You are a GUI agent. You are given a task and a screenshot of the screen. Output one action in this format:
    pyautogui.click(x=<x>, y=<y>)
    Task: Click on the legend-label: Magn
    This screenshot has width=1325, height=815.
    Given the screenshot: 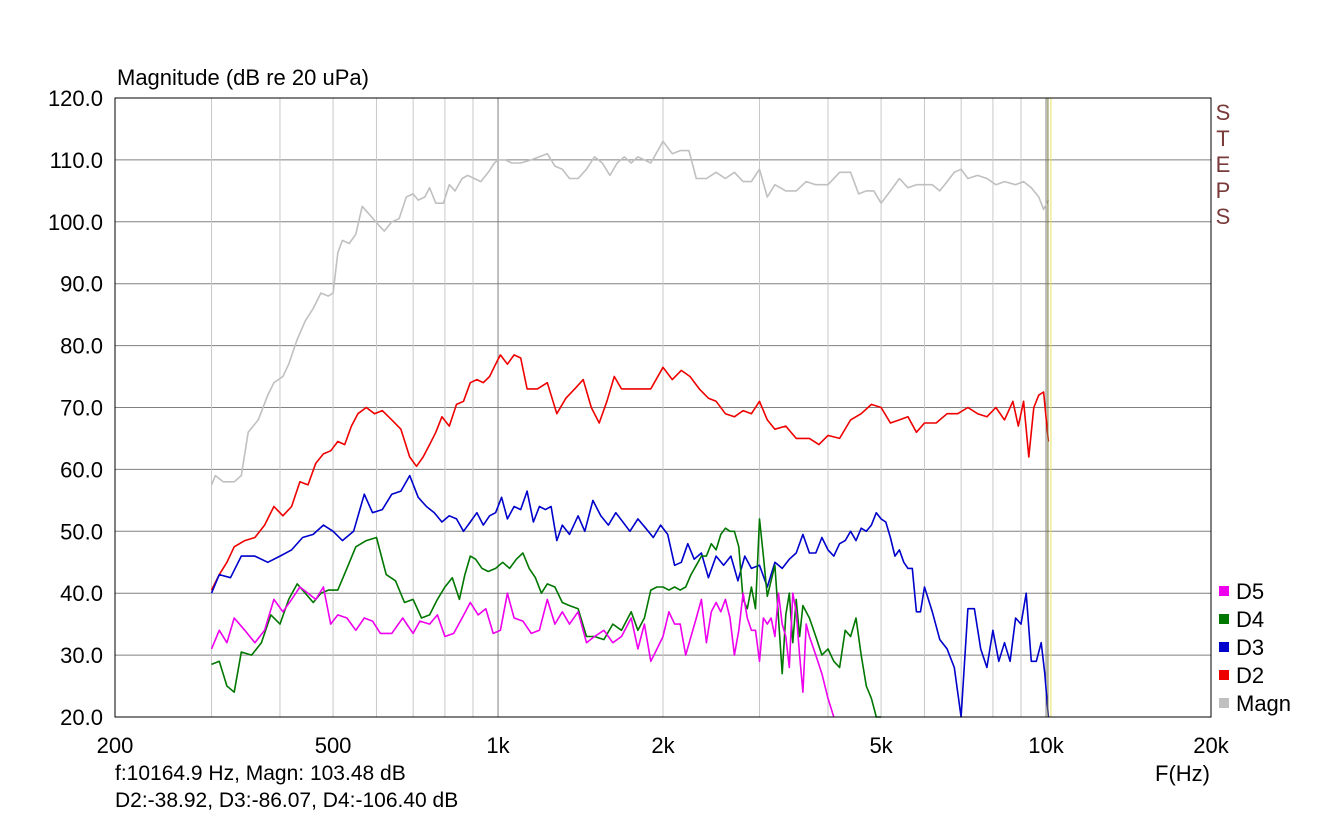 What is the action you would take?
    pyautogui.click(x=1263, y=703)
    